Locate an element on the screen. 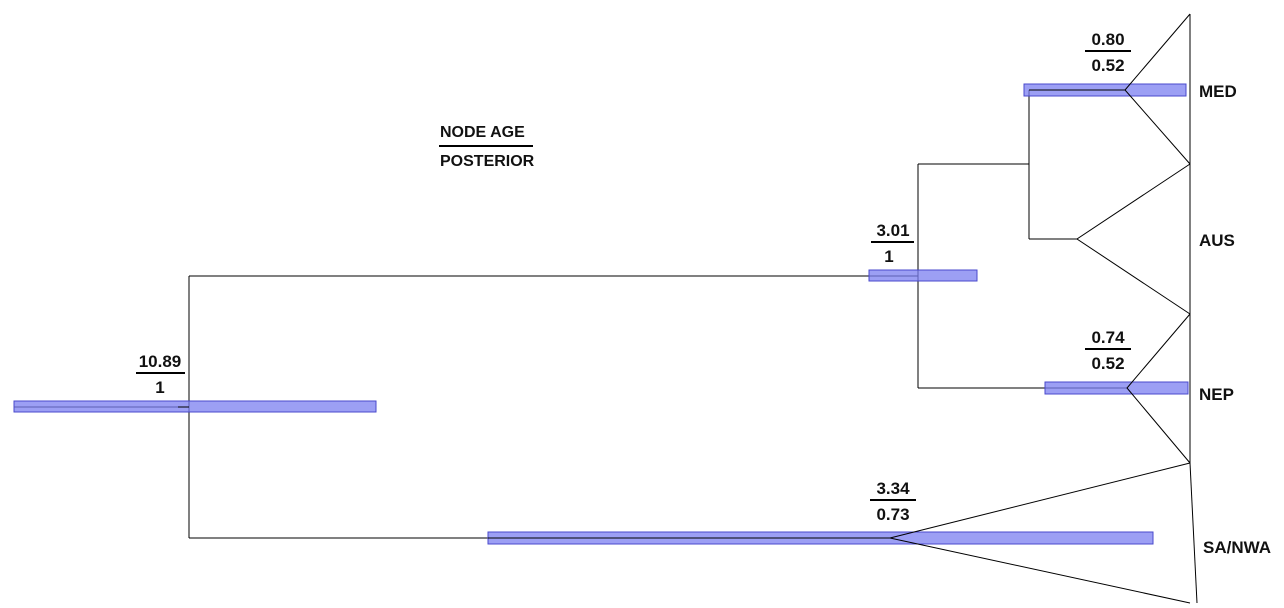 This screenshot has width=1284, height=608. node-age: 0.74 is located at coordinates (1108, 337).